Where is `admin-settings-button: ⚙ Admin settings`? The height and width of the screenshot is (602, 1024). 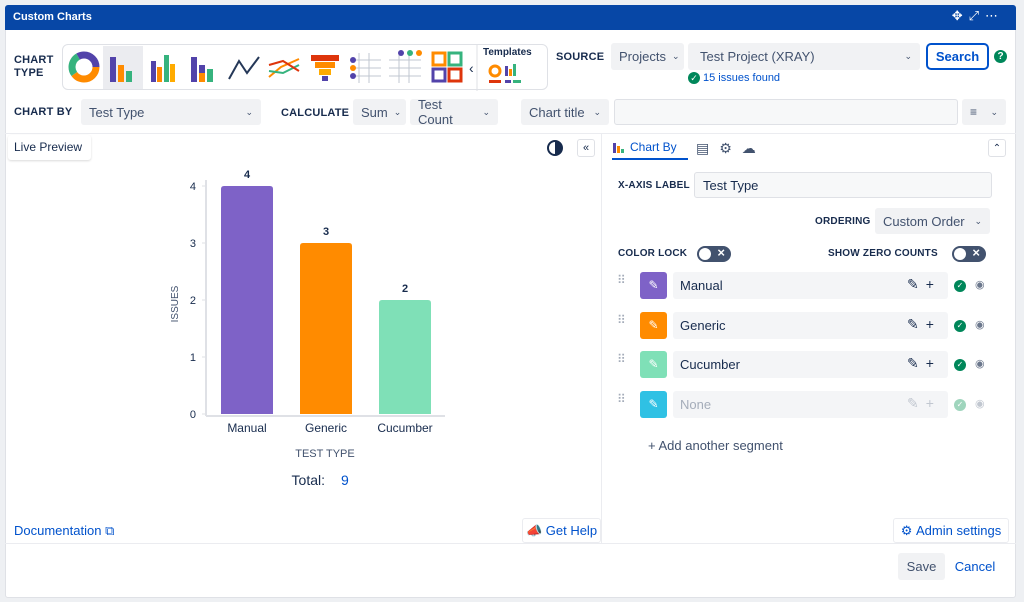 admin-settings-button: ⚙ Admin settings is located at coordinates (951, 530).